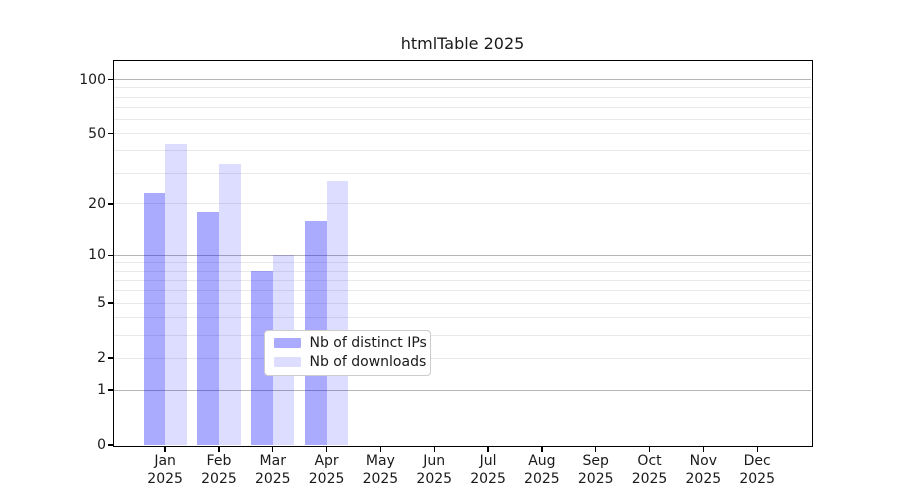 This screenshot has width=900, height=500. I want to click on y-tick-label-1: 1, so click(101, 390).